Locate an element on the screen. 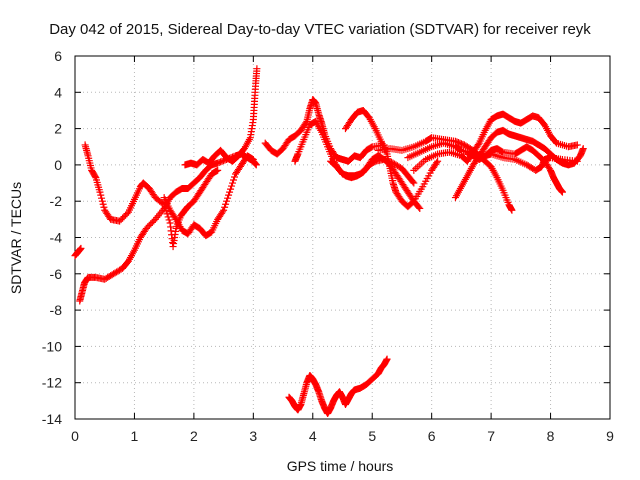 The image size is (640, 480). y-tick-label: -2 is located at coordinates (56, 201).